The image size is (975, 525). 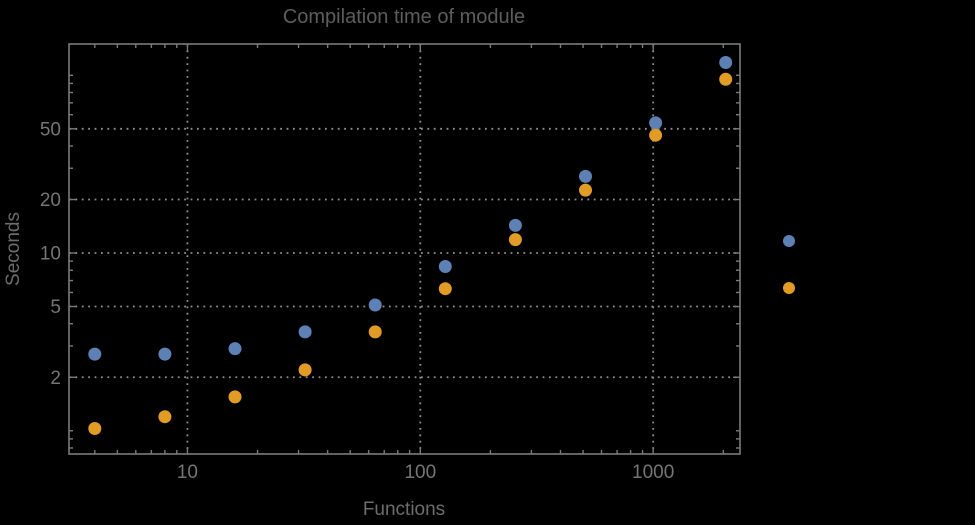 I want to click on x-axis-label: Functions, so click(x=404, y=509).